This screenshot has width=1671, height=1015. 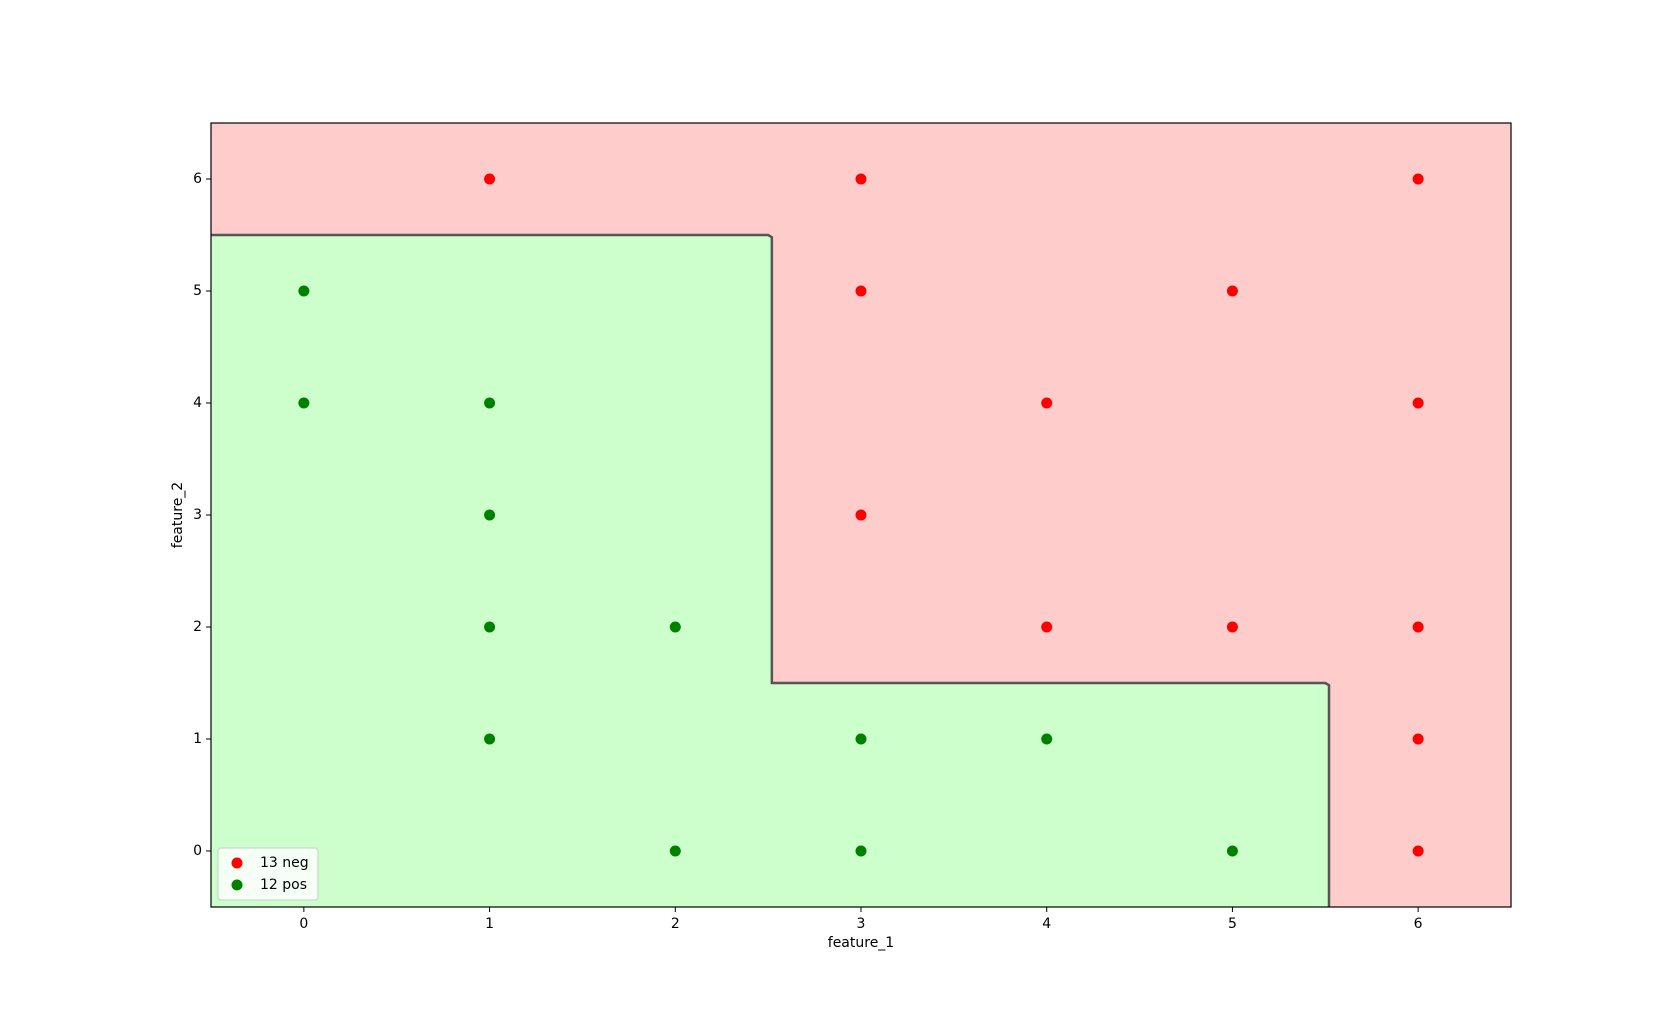 What do you see at coordinates (1232, 924) in the screenshot?
I see `x-tick-label: 5` at bounding box center [1232, 924].